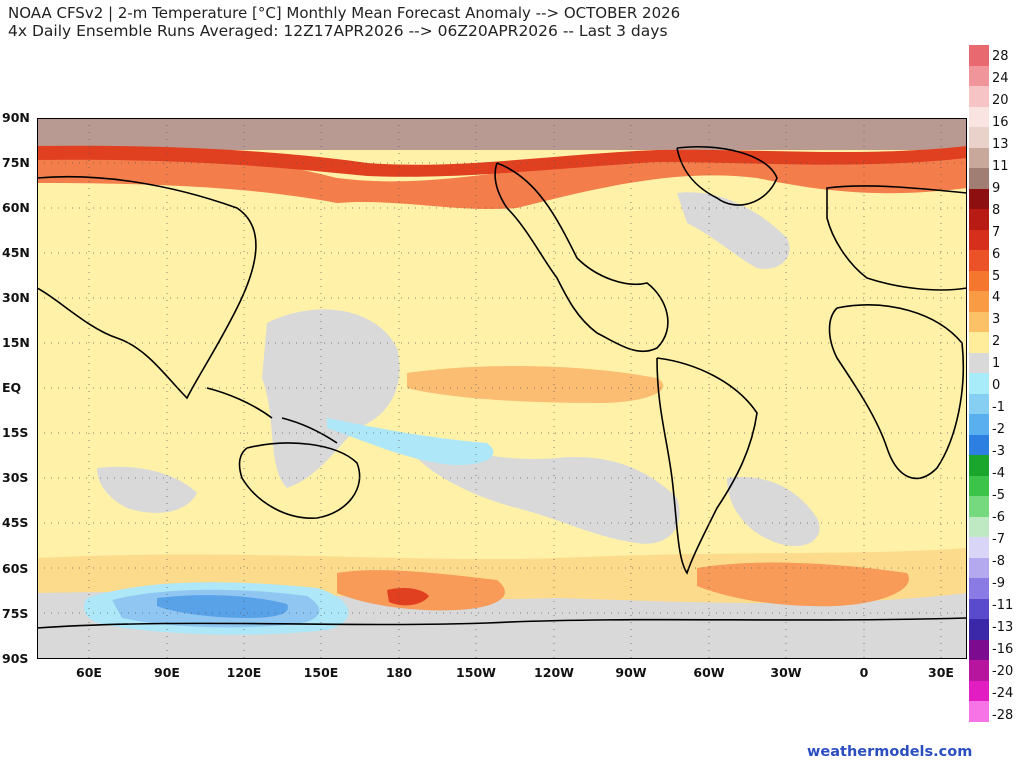 The height and width of the screenshot is (768, 1024). I want to click on southern-orange-patch, so click(421, 590).